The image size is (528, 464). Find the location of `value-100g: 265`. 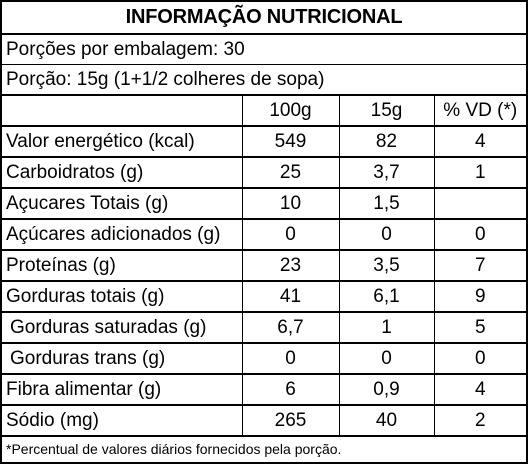

value-100g: 265 is located at coordinates (290, 419).